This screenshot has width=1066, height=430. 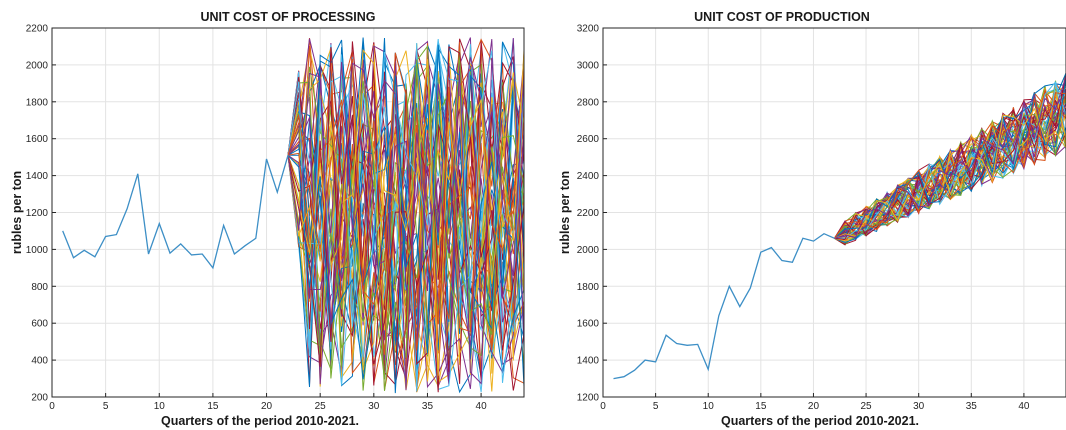 I want to click on y-tick-label: 400, so click(x=39, y=361).